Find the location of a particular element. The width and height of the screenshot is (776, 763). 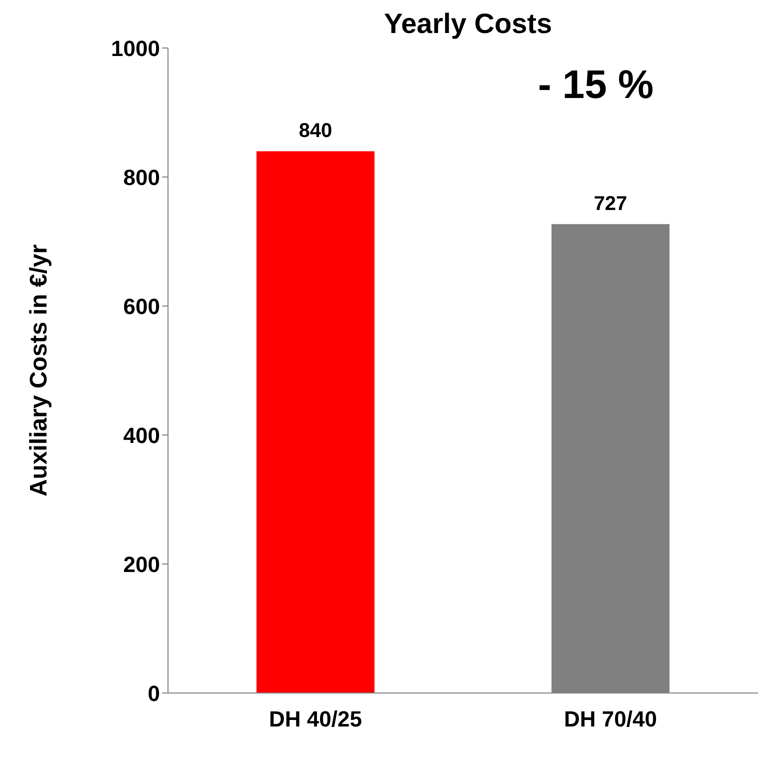

y-tick-label: 400 is located at coordinates (141, 435).